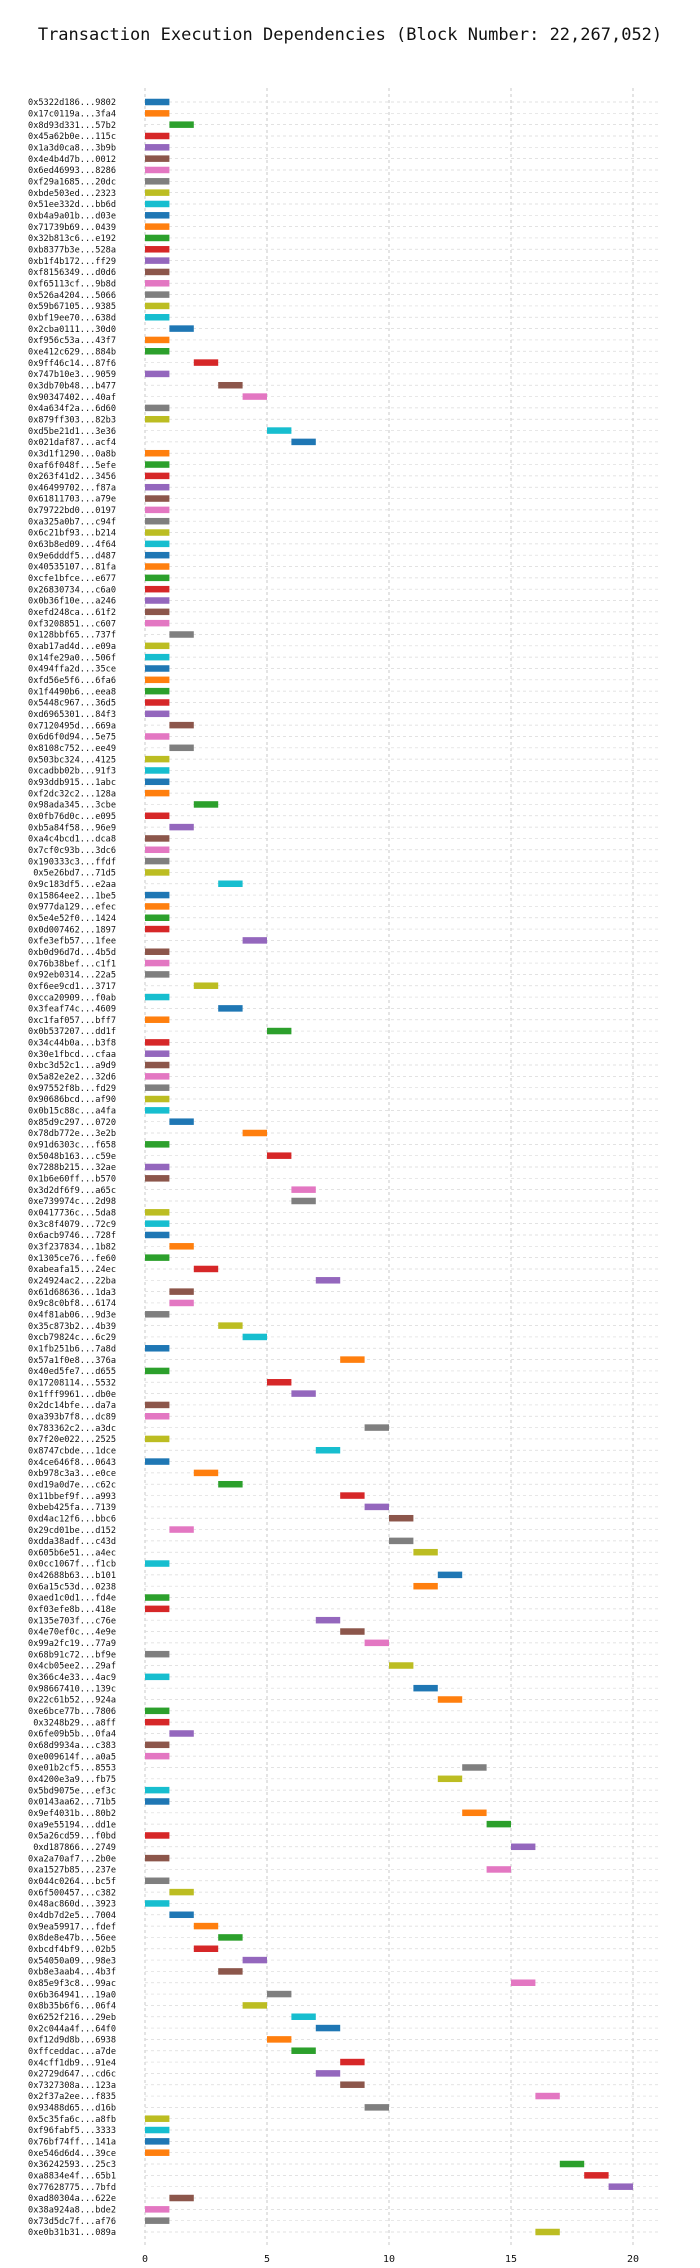 This screenshot has width=700, height=2268. I want to click on transaction-label: 0x91d6303c...f658, so click(72, 1146).